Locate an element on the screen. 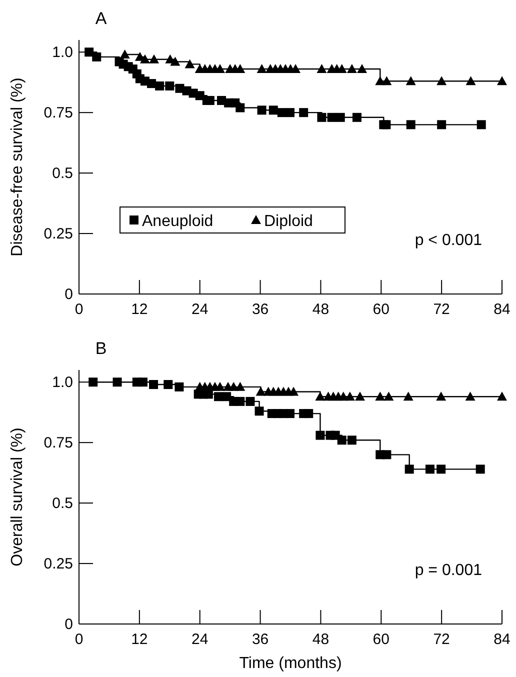 Image resolution: width=516 pixels, height=677 pixels. legend-label: Aneuploid is located at coordinates (178, 221).